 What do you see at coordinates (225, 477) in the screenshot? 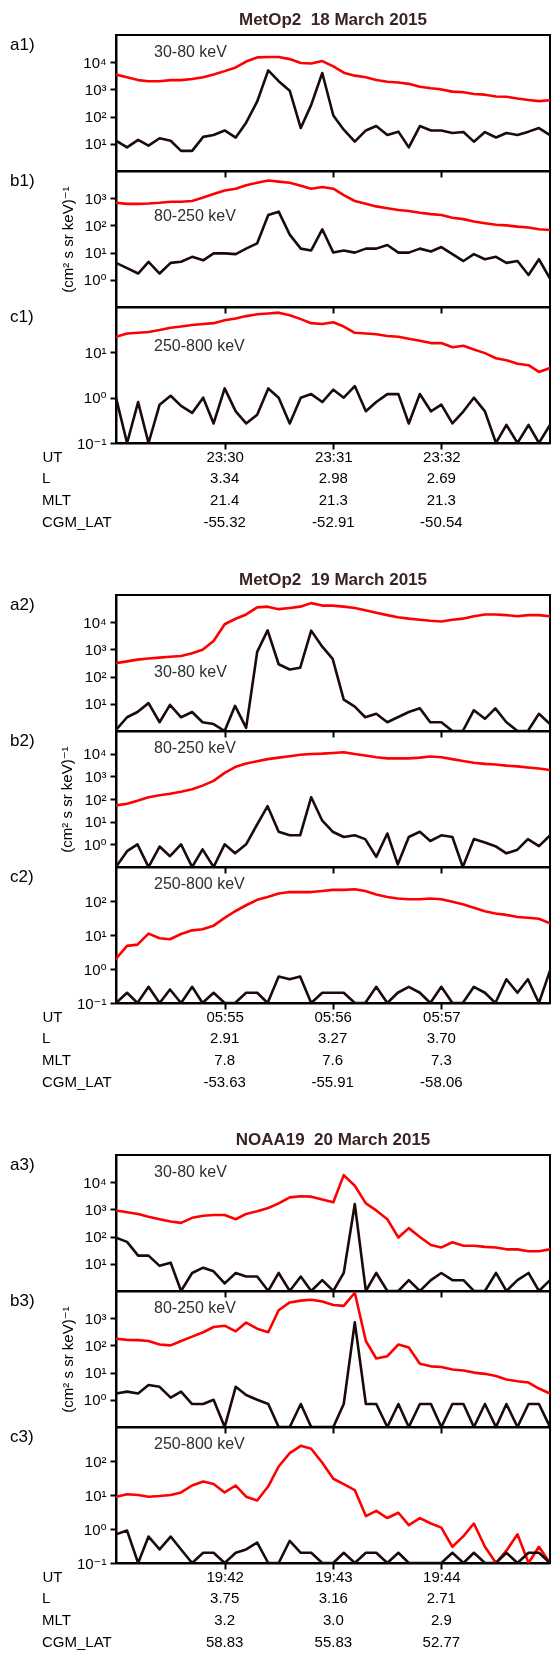
I see `text: 3.34` at bounding box center [225, 477].